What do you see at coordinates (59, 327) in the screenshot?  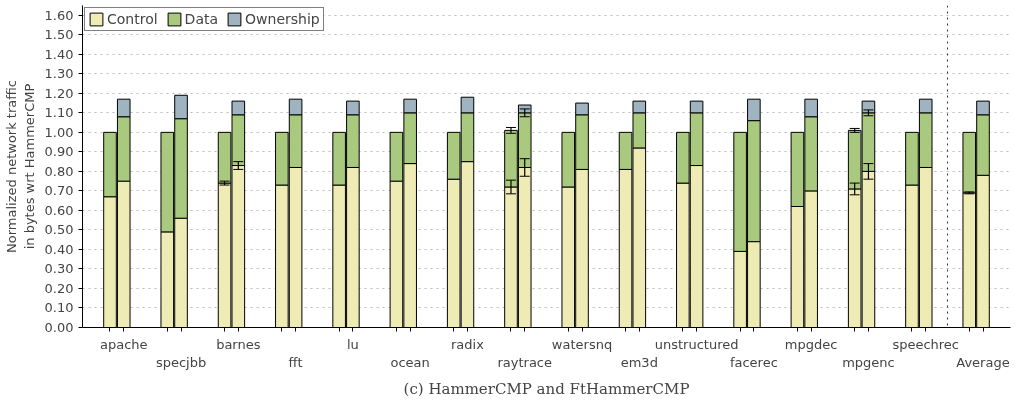 I see `y-tick-label: 0.00` at bounding box center [59, 327].